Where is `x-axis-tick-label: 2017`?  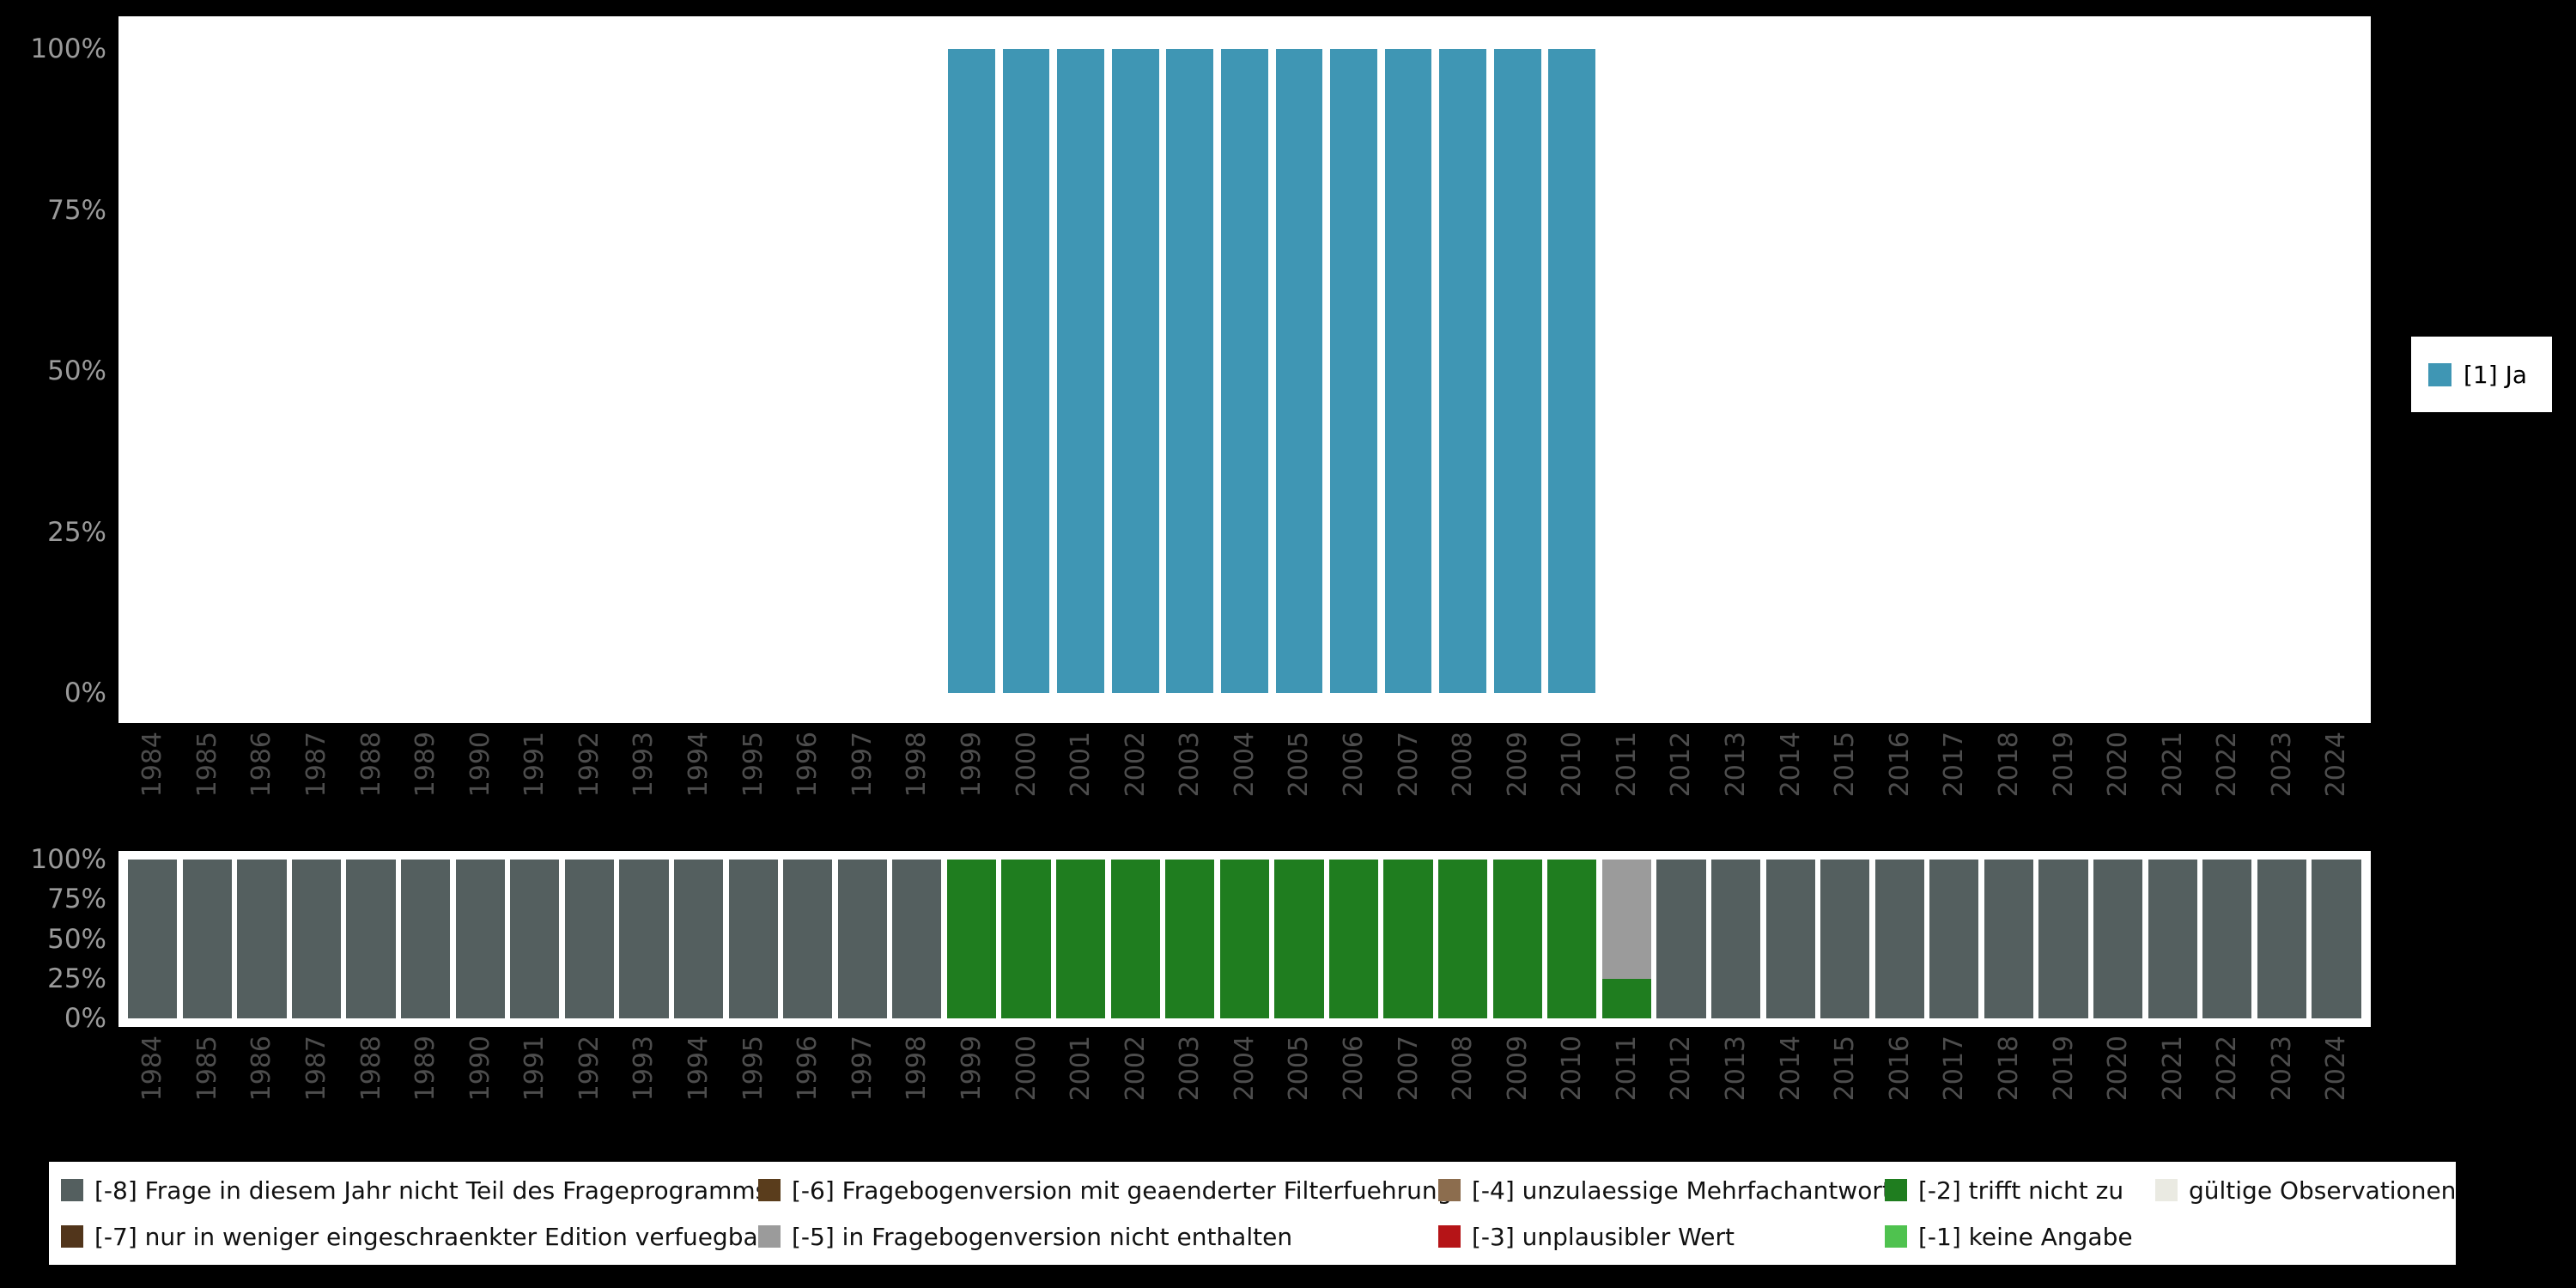
x-axis-tick-label: 2017 is located at coordinates (1954, 1069).